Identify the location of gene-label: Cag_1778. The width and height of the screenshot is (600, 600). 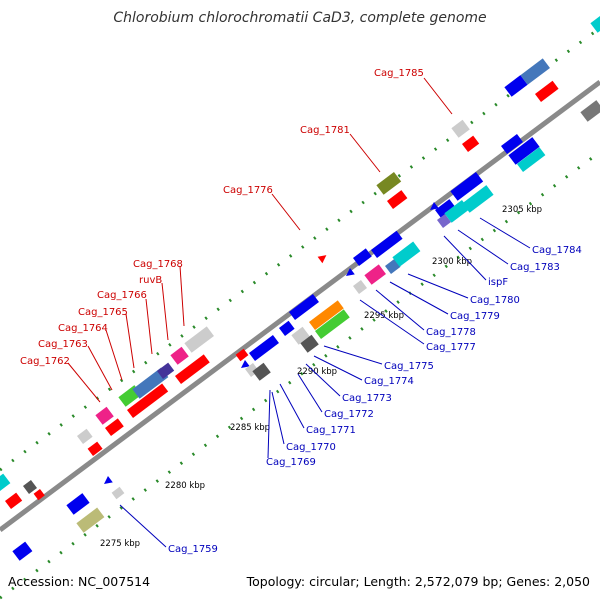
(451, 332).